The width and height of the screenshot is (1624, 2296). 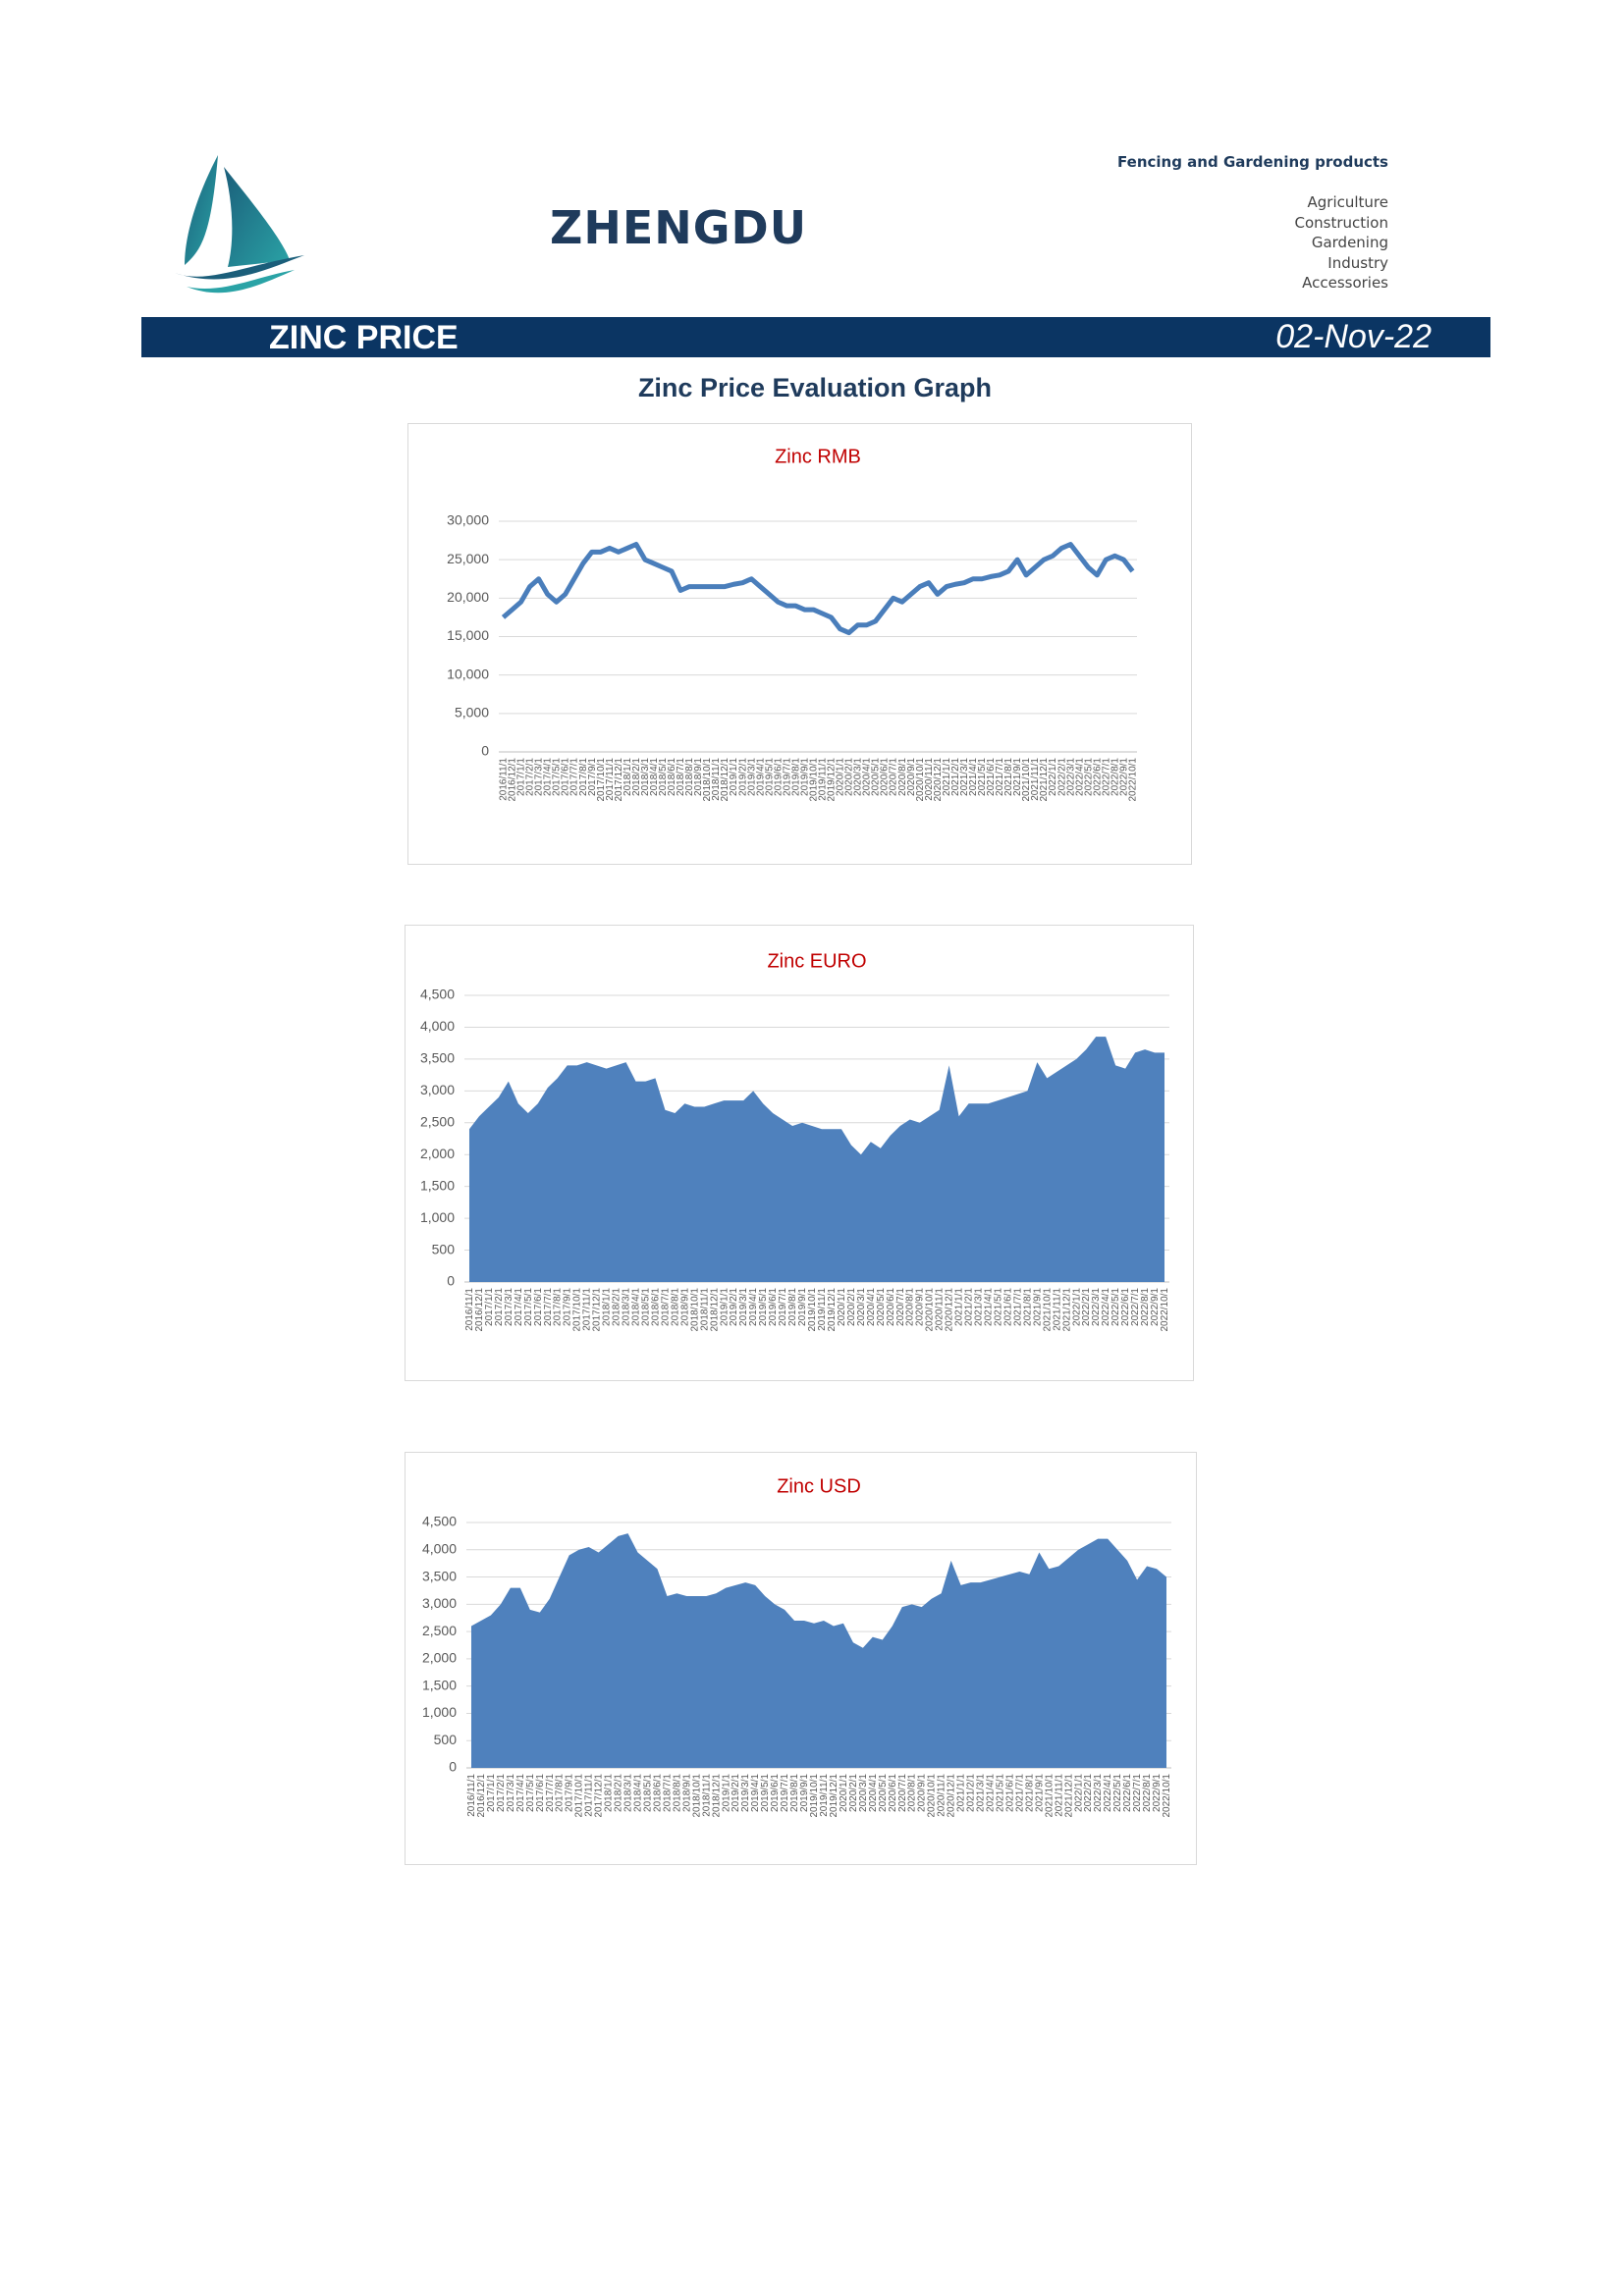 What do you see at coordinates (1115, 777) in the screenshot?
I see `x-tick-label: 2022/8/1` at bounding box center [1115, 777].